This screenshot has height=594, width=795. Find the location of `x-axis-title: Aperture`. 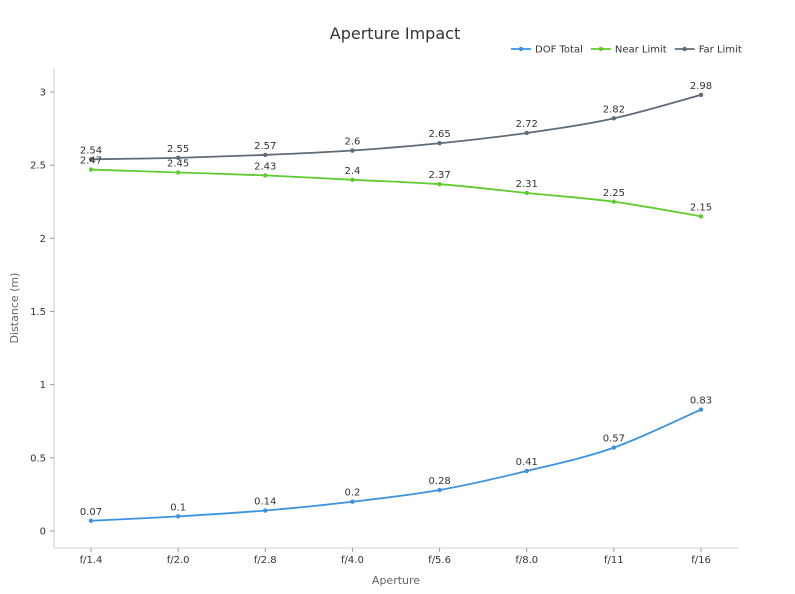

x-axis-title: Aperture is located at coordinates (396, 580).